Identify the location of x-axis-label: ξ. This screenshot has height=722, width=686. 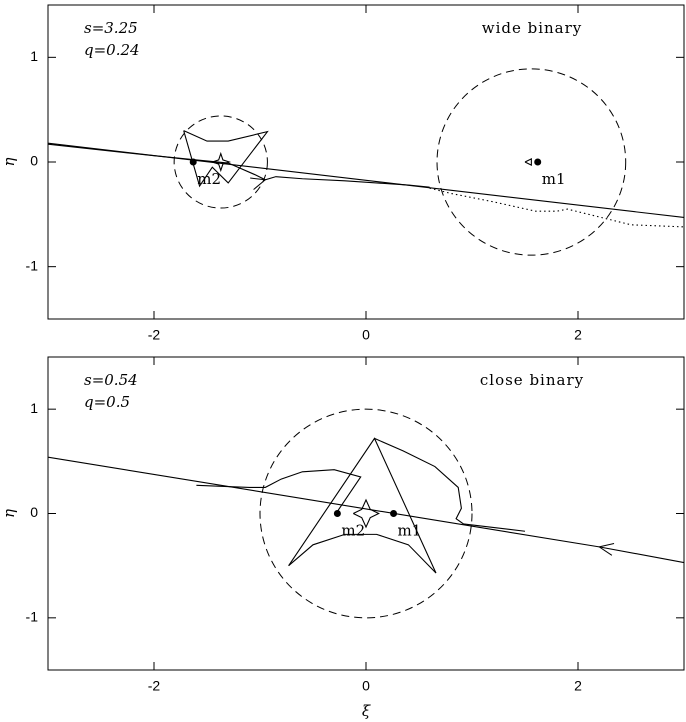
(366, 711).